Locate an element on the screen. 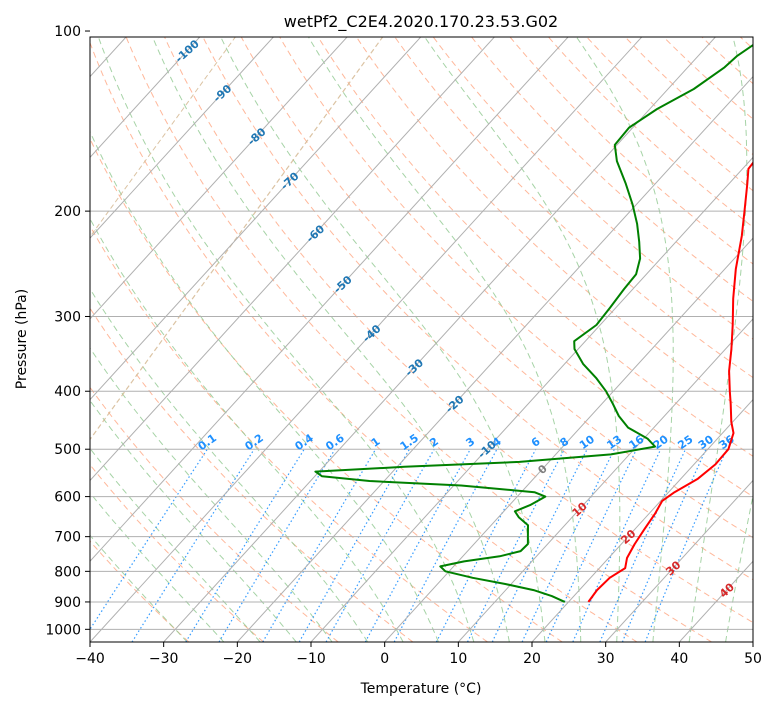  y-tick-label: 800 is located at coordinates (67, 572).